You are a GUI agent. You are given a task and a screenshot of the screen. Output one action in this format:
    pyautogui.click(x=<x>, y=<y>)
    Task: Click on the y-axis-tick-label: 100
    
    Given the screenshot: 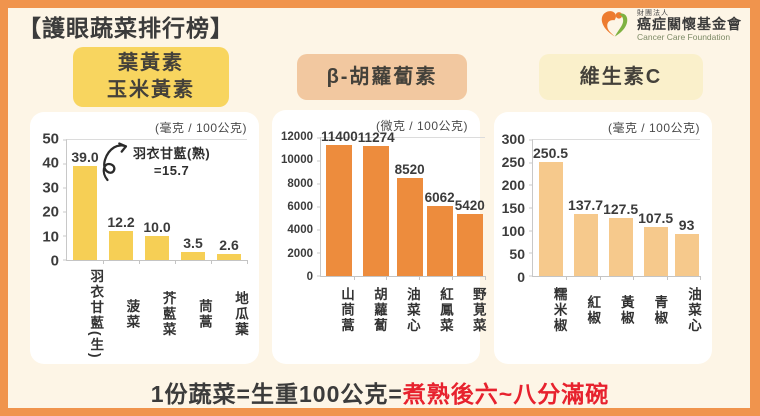 What is the action you would take?
    pyautogui.click(x=513, y=231)
    